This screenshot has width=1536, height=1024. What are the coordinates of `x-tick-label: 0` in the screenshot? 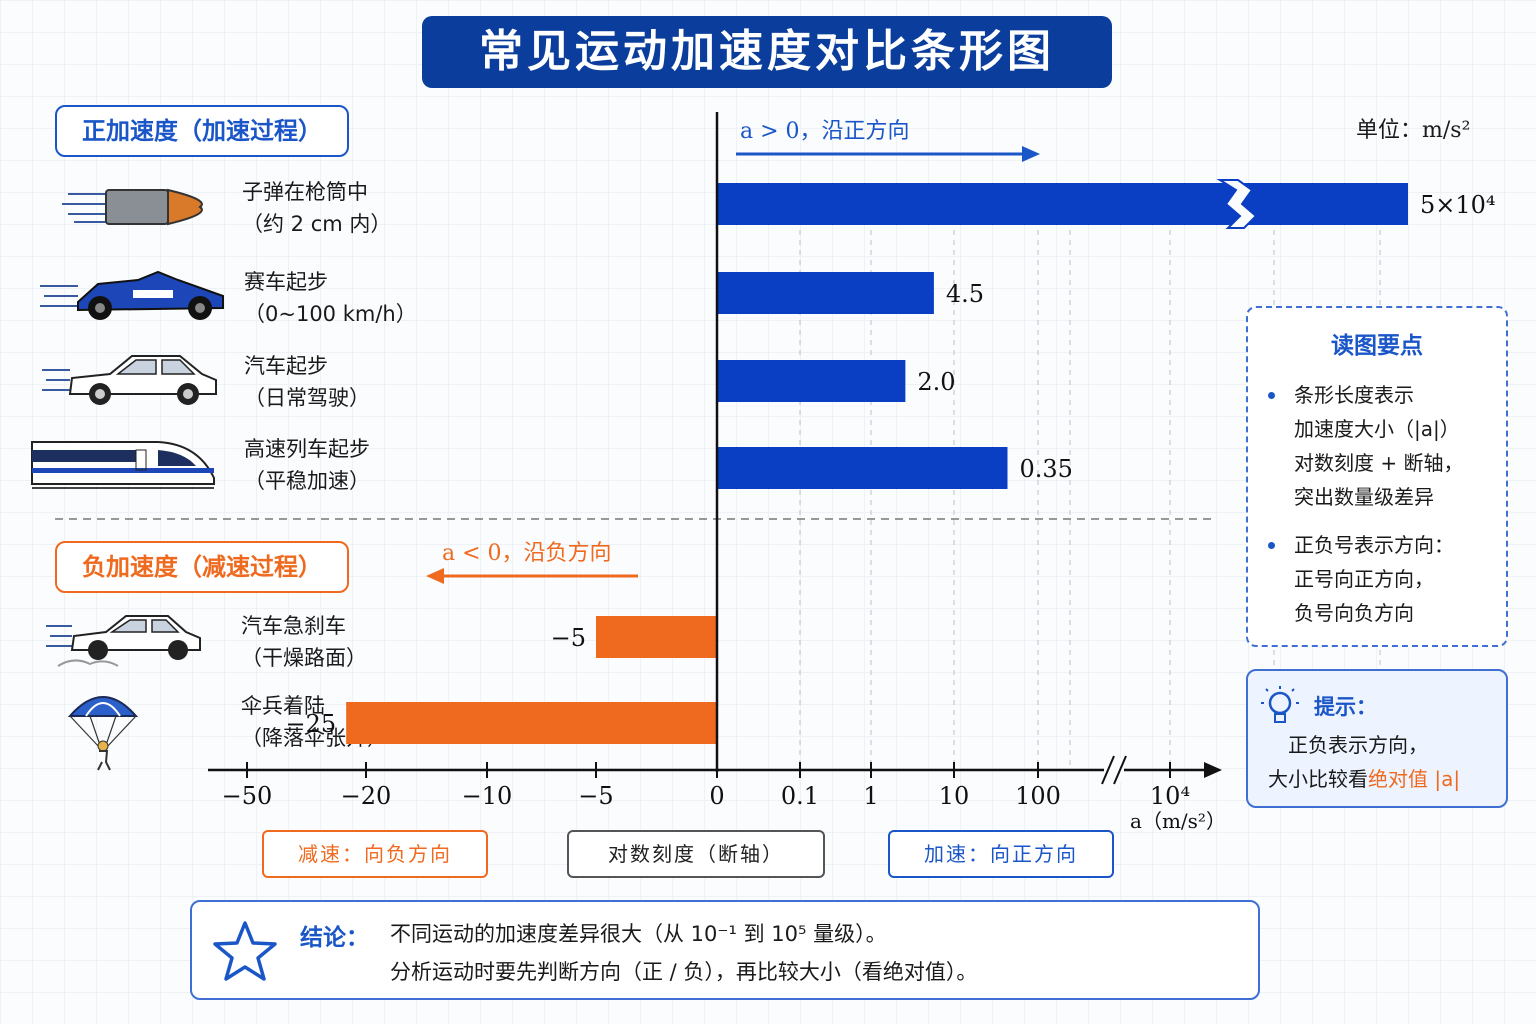 It's located at (716, 796).